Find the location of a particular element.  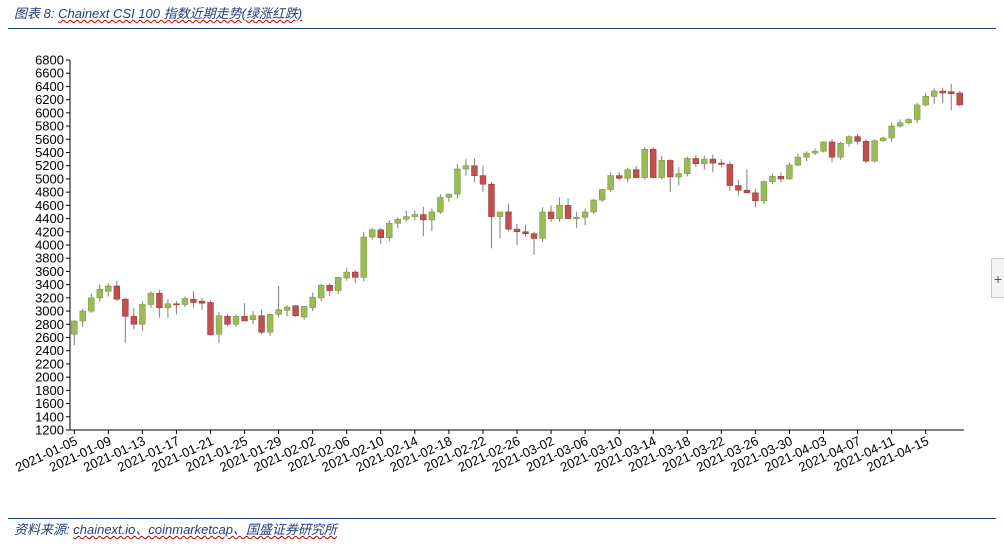

y-tick-label: 4600 is located at coordinates (49, 205).